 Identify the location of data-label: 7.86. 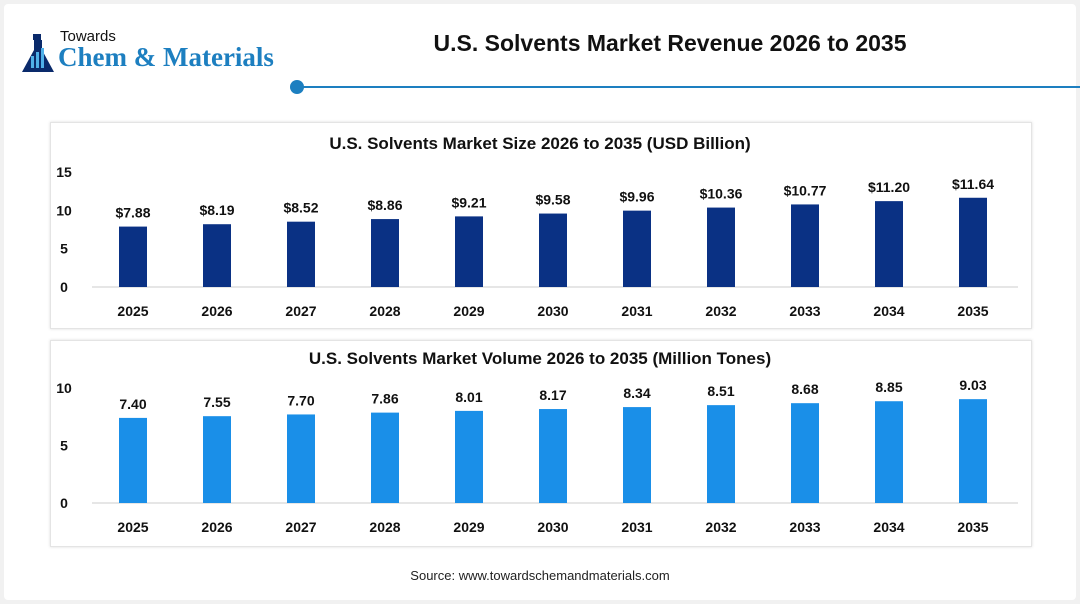
(384, 399).